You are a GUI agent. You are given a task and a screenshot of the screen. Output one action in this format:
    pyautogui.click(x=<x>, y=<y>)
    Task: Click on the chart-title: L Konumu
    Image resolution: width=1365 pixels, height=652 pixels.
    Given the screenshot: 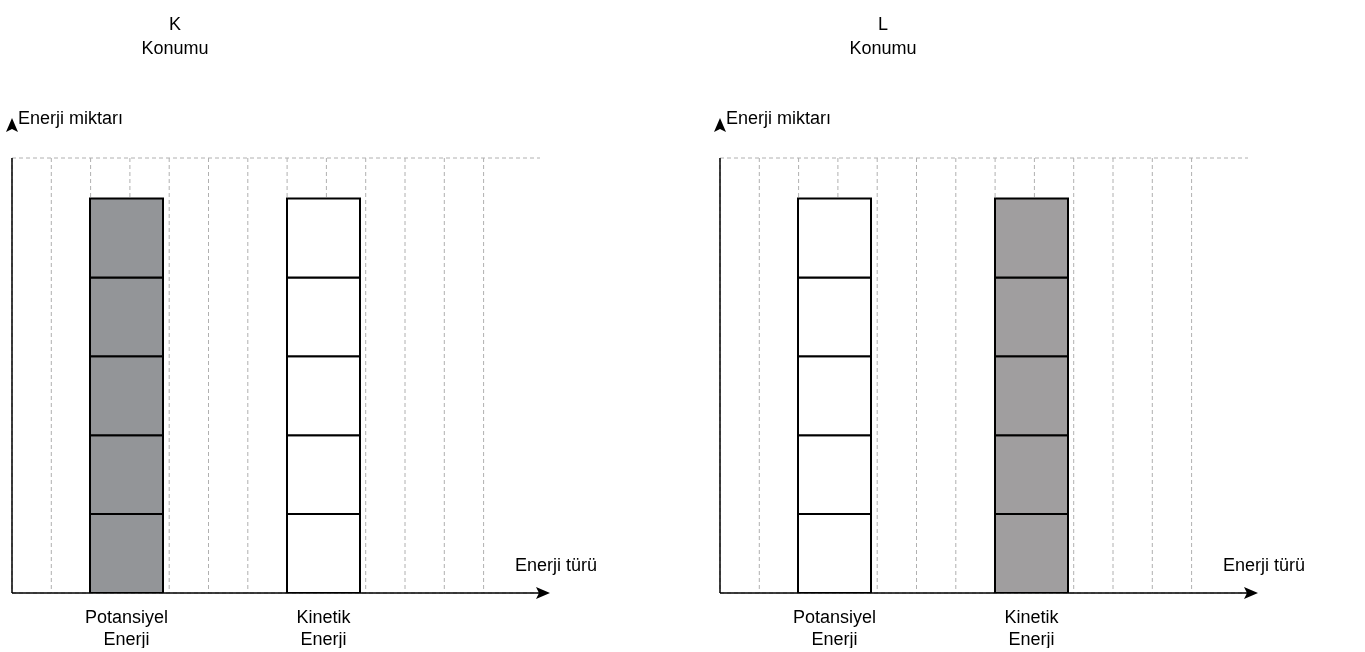 What is the action you would take?
    pyautogui.click(x=883, y=36)
    